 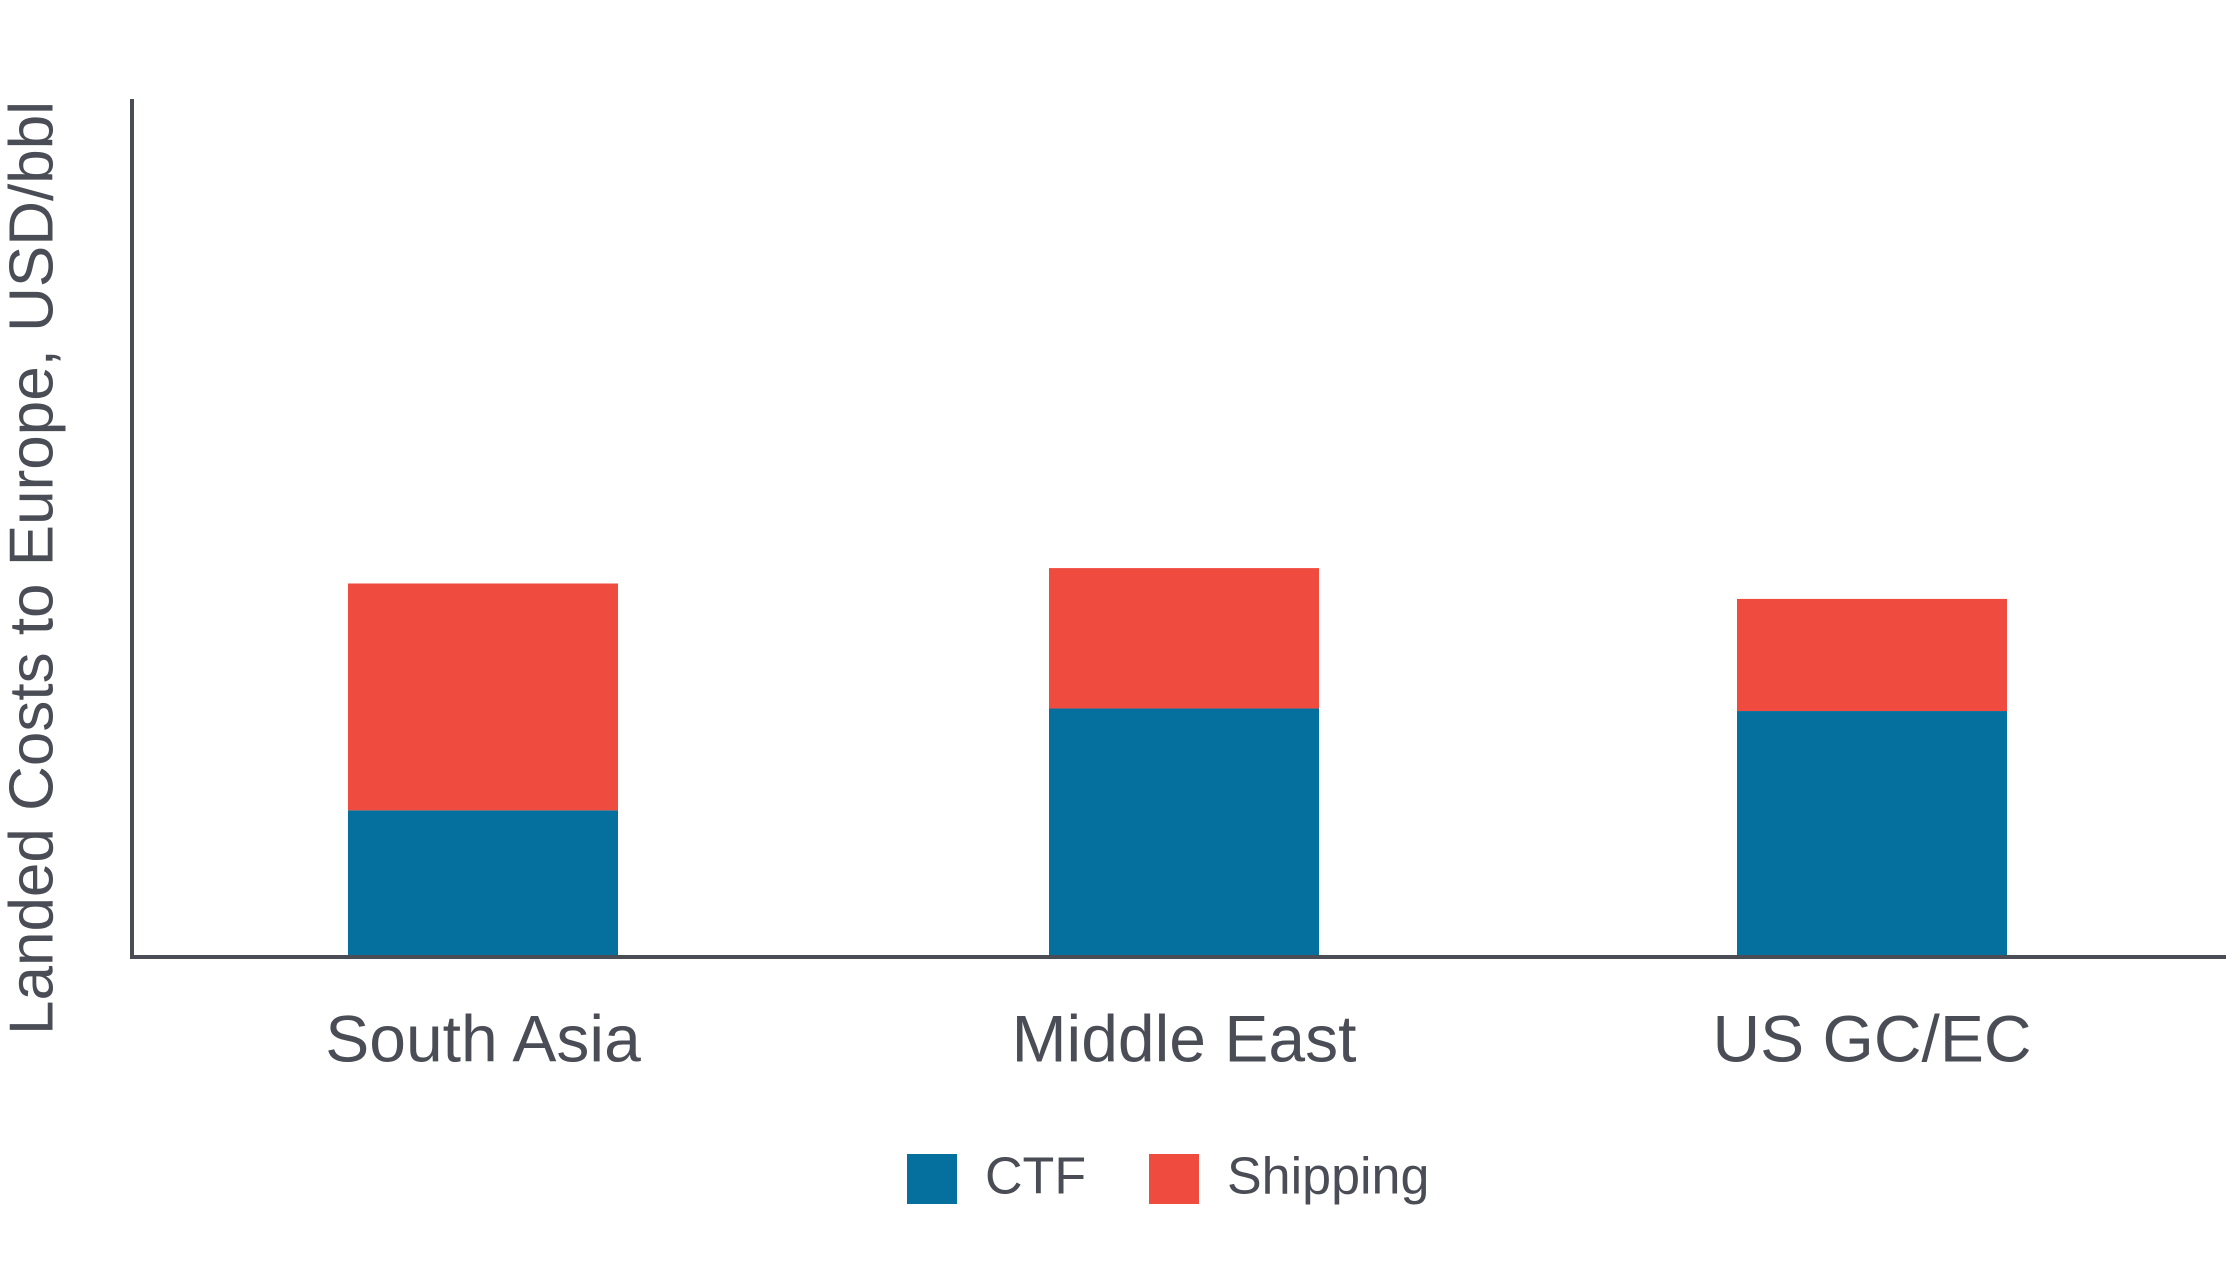 What do you see at coordinates (1184, 1038) in the screenshot?
I see `x-tick-label: Middle East` at bounding box center [1184, 1038].